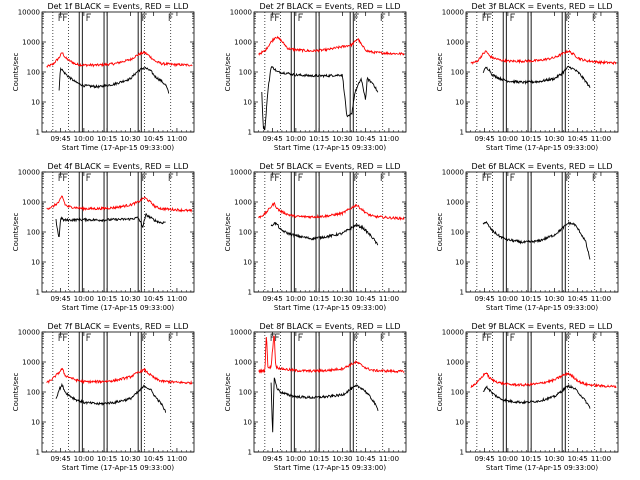 This screenshot has height=480, width=640. I want to click on panel-title: Det 5f BLACK = Events, RED = LLD, so click(329, 166).